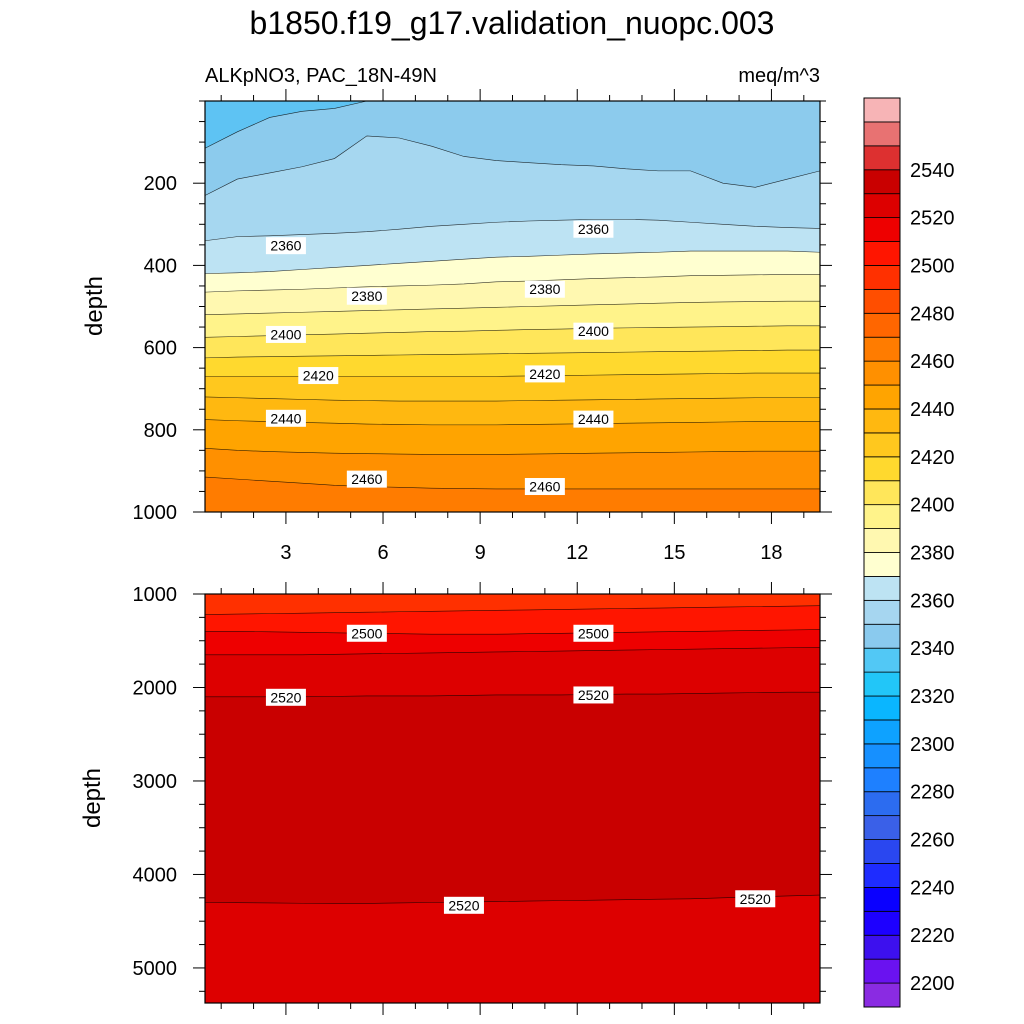 The image size is (1024, 1024). I want to click on x-tick-label: 3, so click(285, 553).